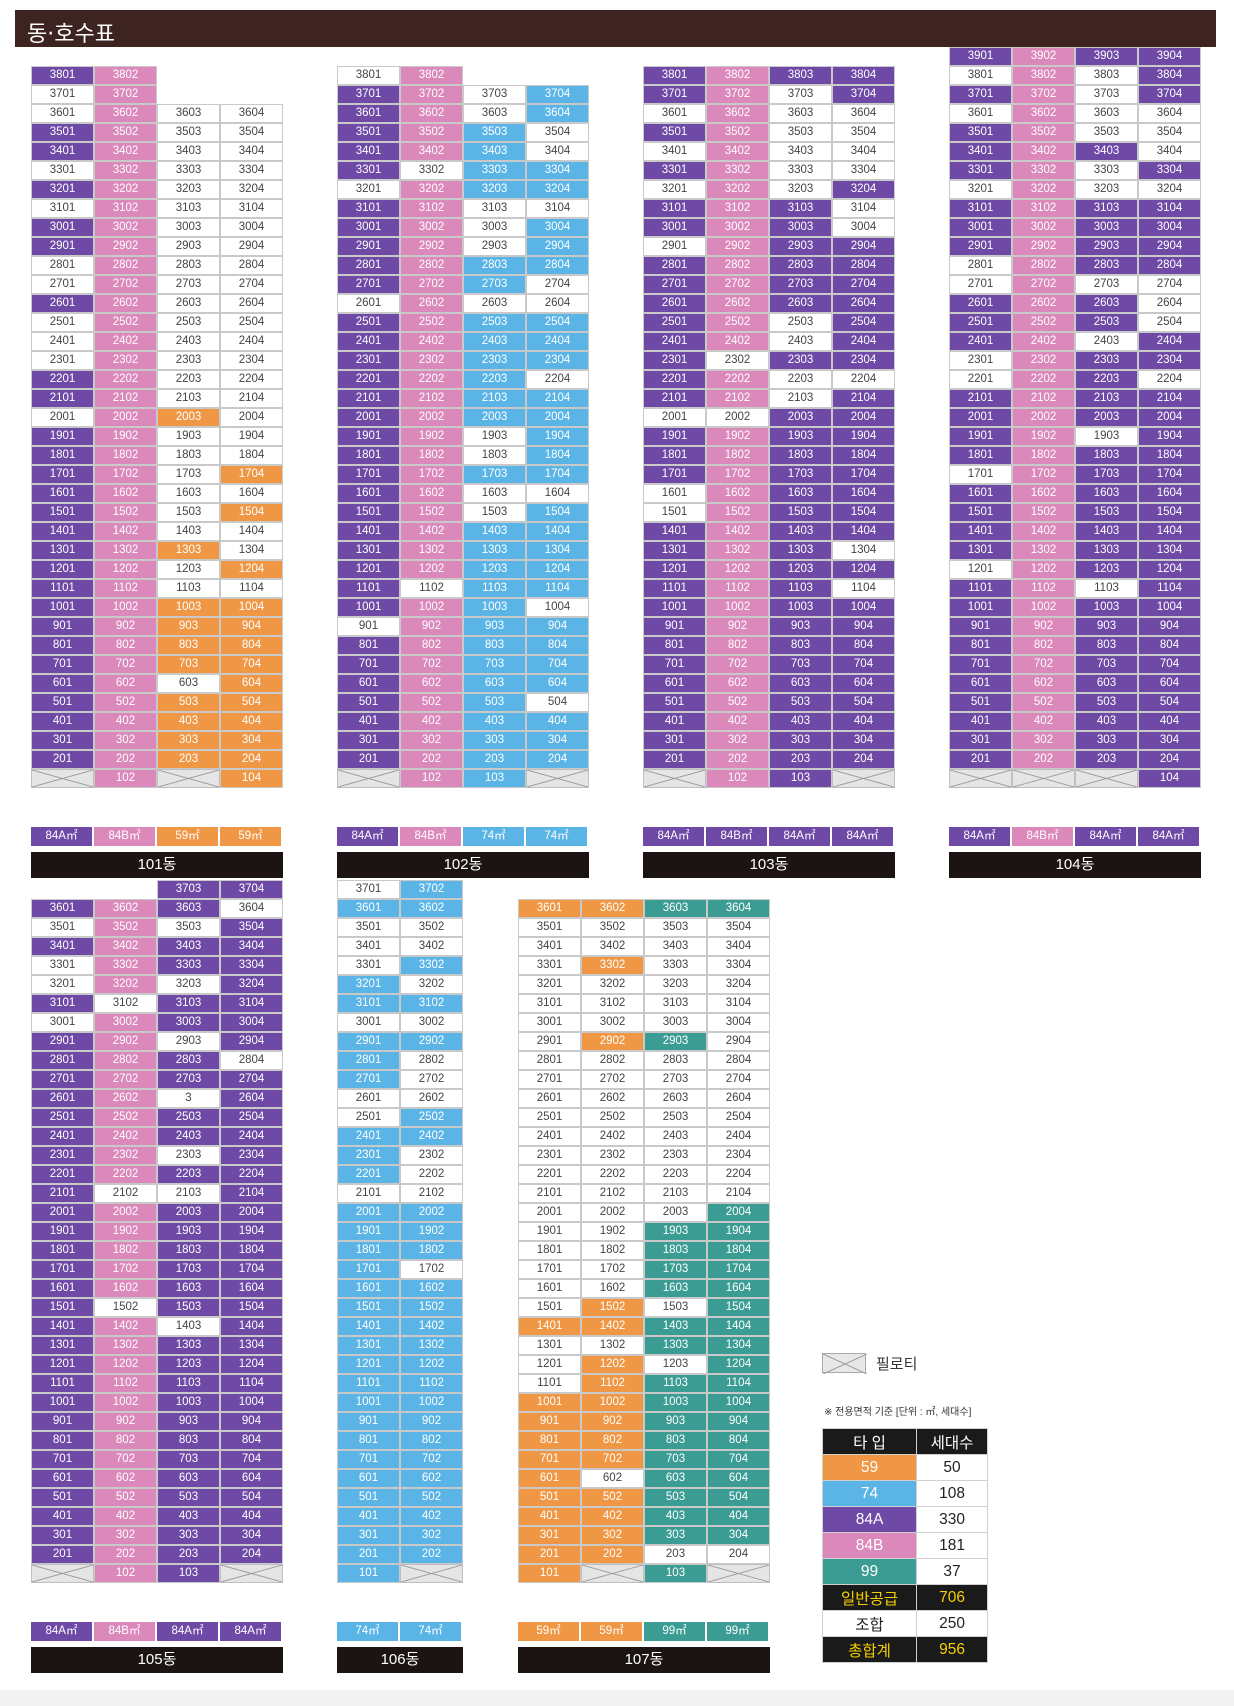 The height and width of the screenshot is (1706, 1234). Describe the element at coordinates (863, 417) in the screenshot. I see `unit-cell: 2004` at that location.